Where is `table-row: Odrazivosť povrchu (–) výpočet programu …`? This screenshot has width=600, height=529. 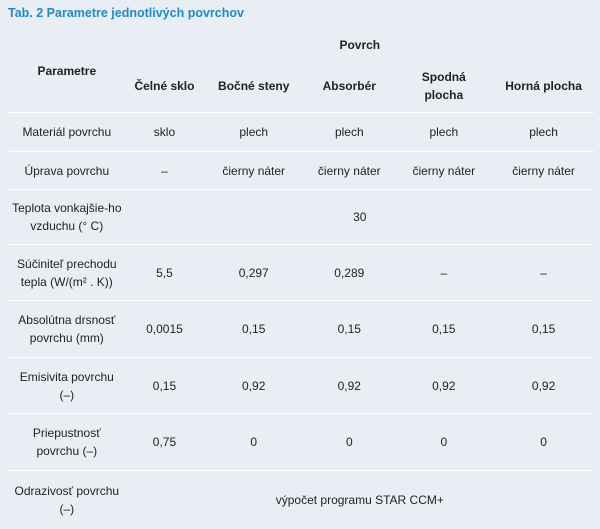 table-row: Odrazivosť povrchu (–) výpočet programu … is located at coordinates (301, 499).